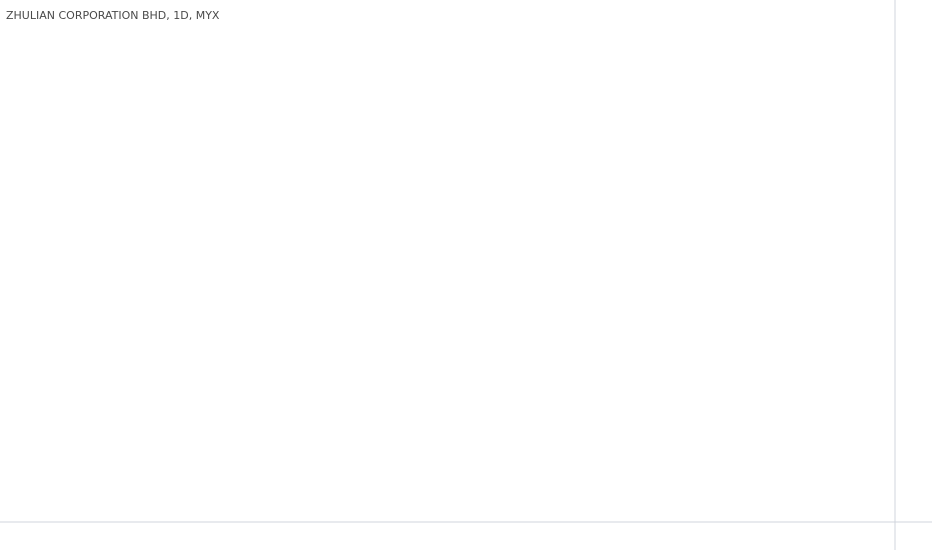 The image size is (932, 550). I want to click on chart-title: ZHULIAN CORPORATION BHD, 1D, MYX, so click(113, 15).